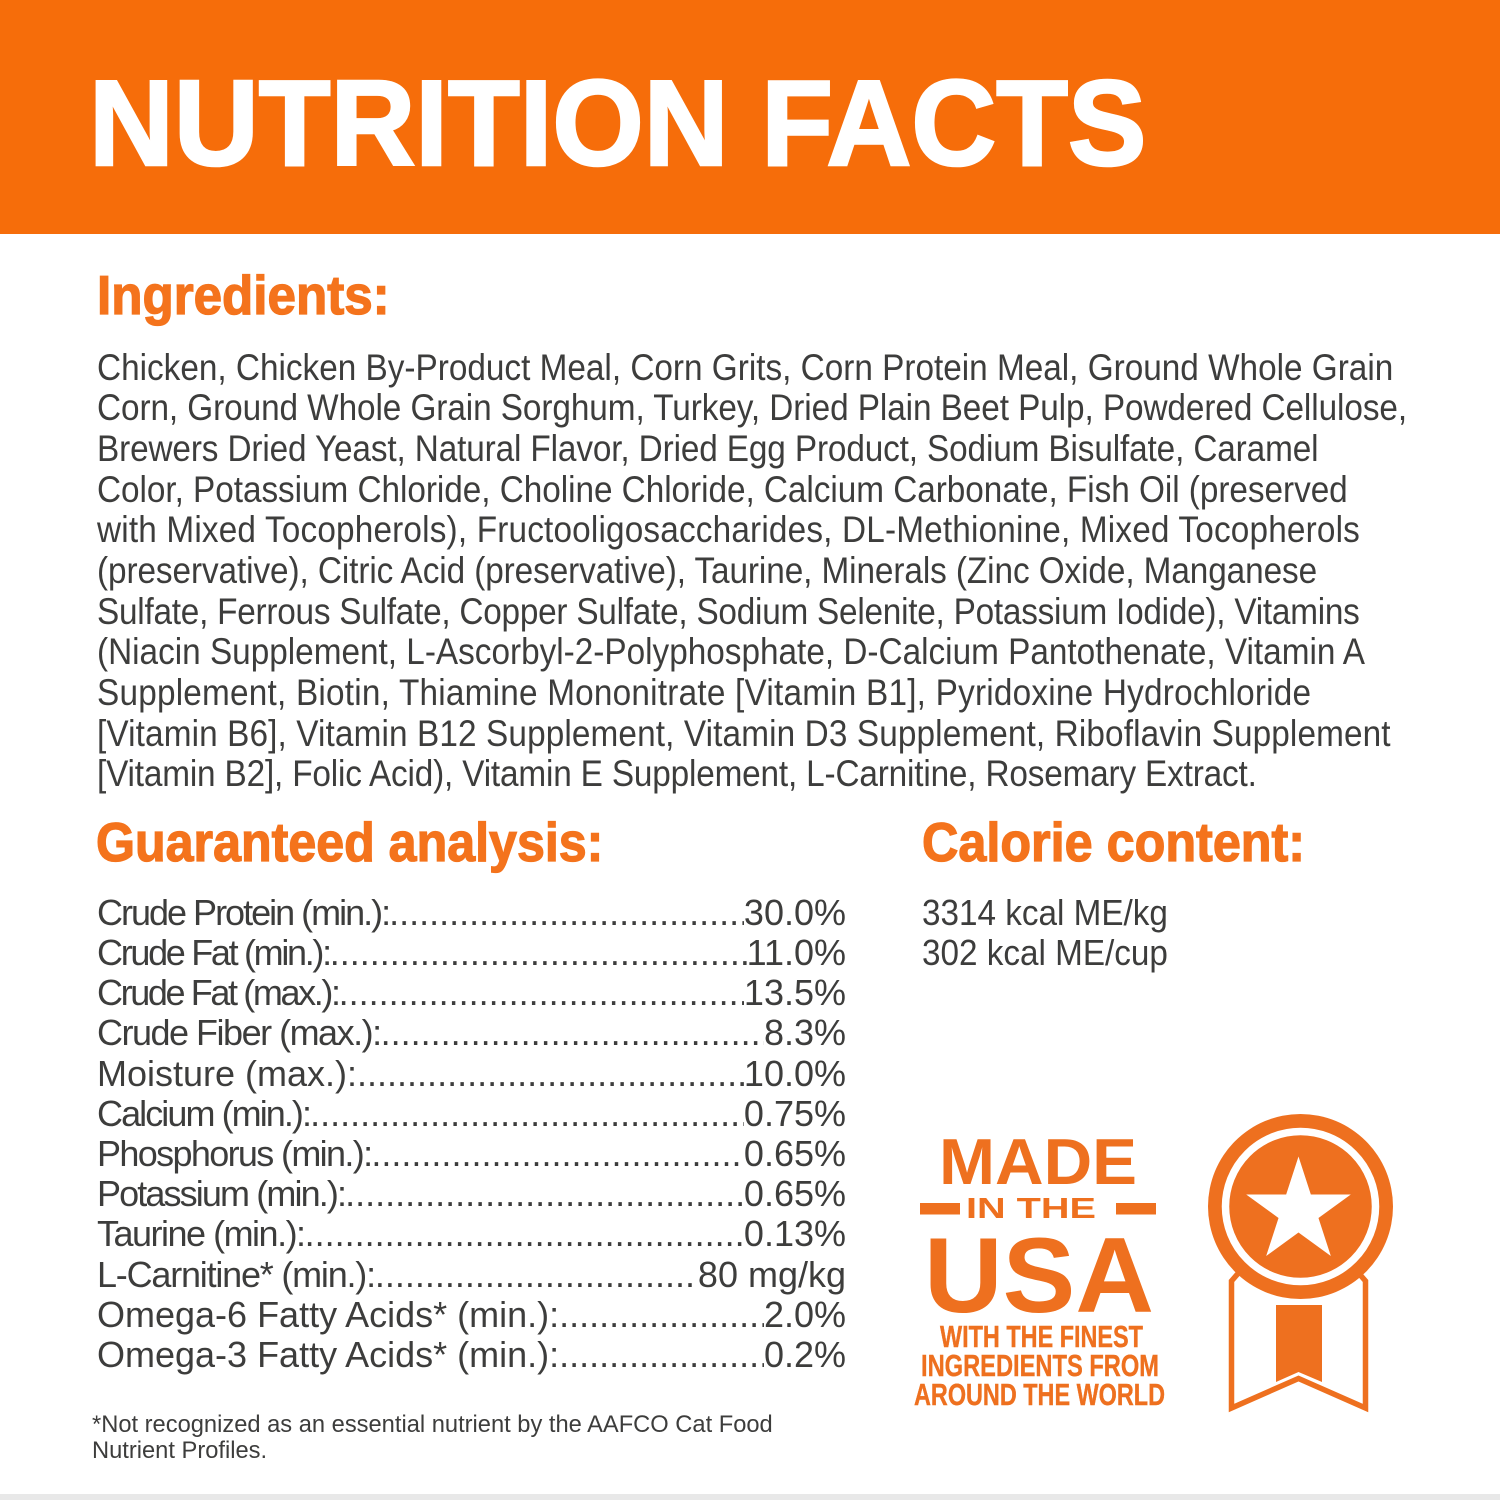 The width and height of the screenshot is (1500, 1500). I want to click on svg-text: IN THE, so click(1031, 1209).